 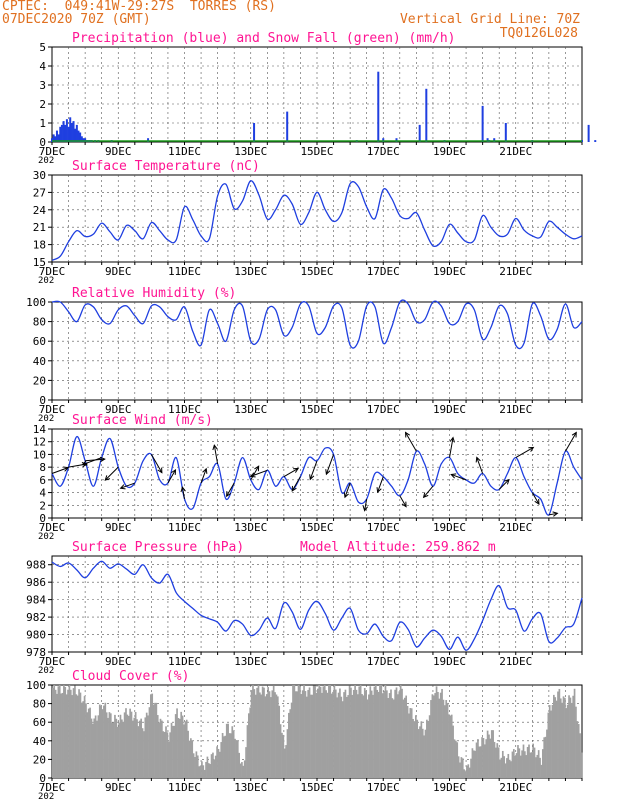 I want to click on wind-arrows, so click(x=314, y=474).